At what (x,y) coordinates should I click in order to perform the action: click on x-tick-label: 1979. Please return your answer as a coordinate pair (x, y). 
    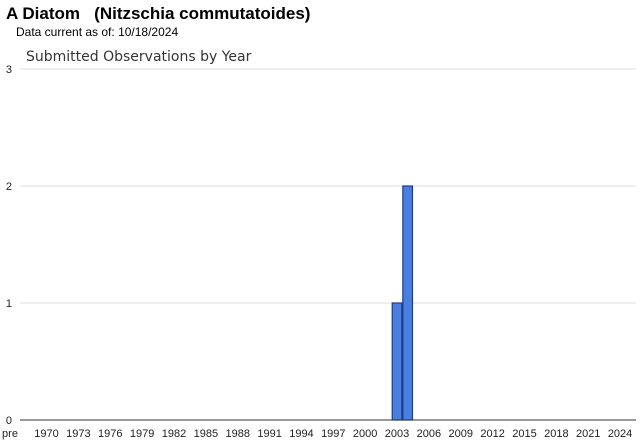
    Looking at the image, I should click on (142, 434).